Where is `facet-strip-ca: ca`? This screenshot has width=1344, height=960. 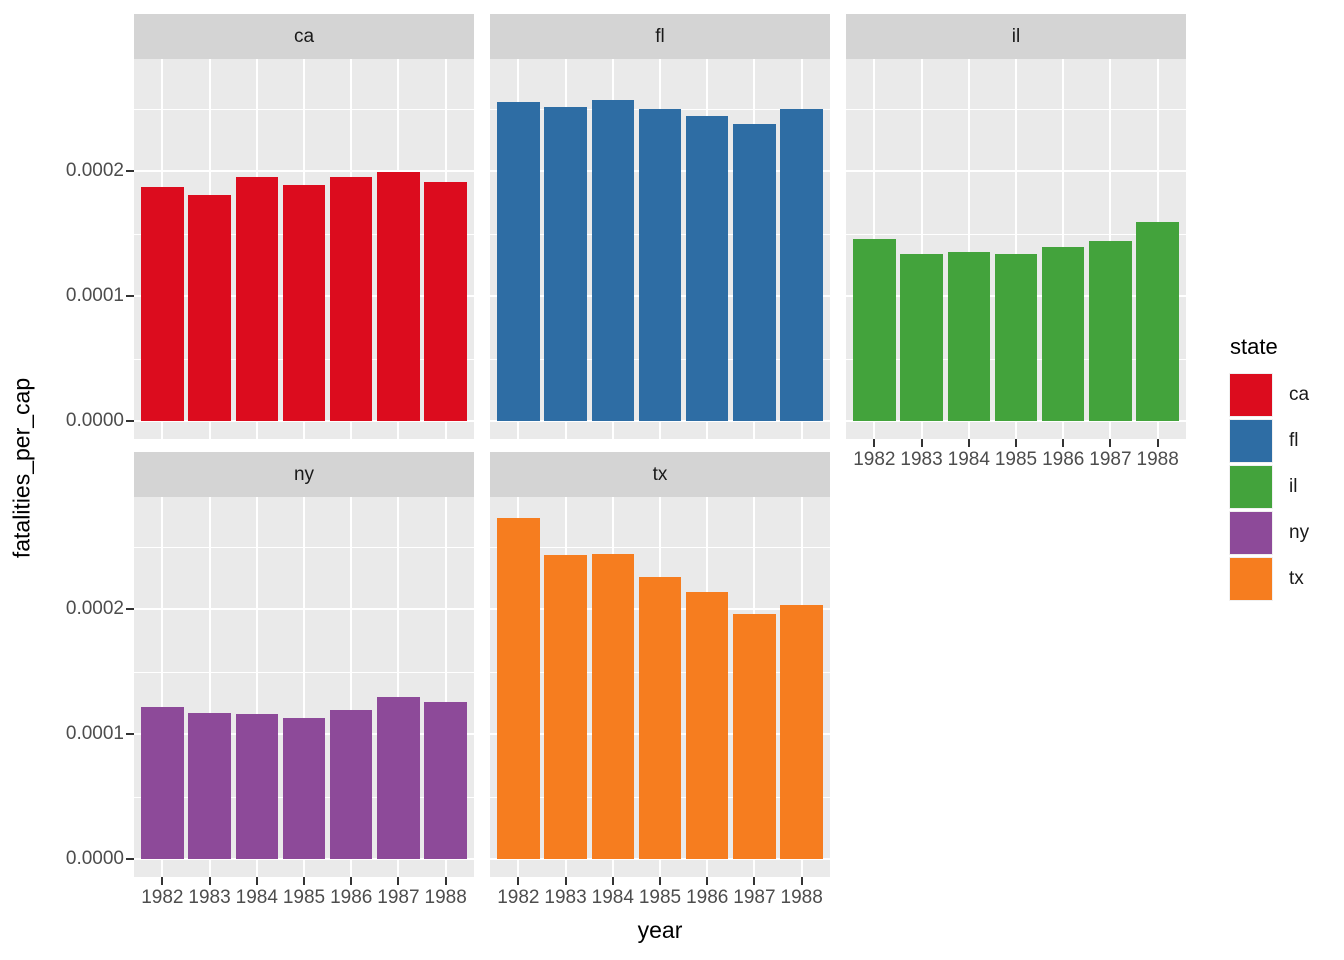
facet-strip-ca: ca is located at coordinates (304, 36).